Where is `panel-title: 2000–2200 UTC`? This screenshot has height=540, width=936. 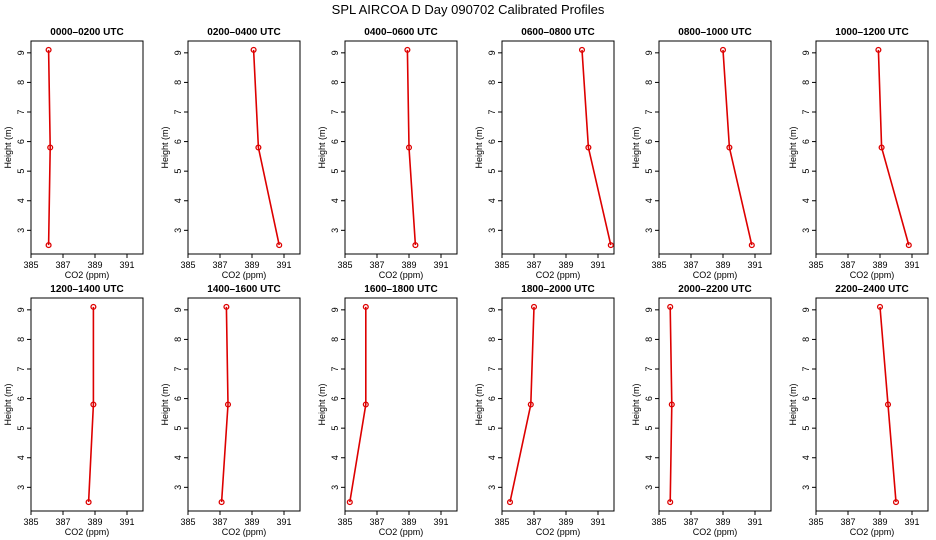 panel-title: 2000–2200 UTC is located at coordinates (714, 289).